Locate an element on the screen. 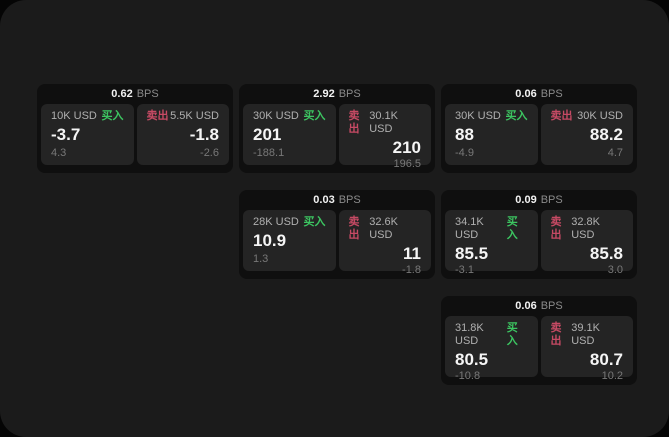 The width and height of the screenshot is (669, 437). sell-price-tile: 卖出 32.6K USD 11 -1.8 is located at coordinates (384, 243).